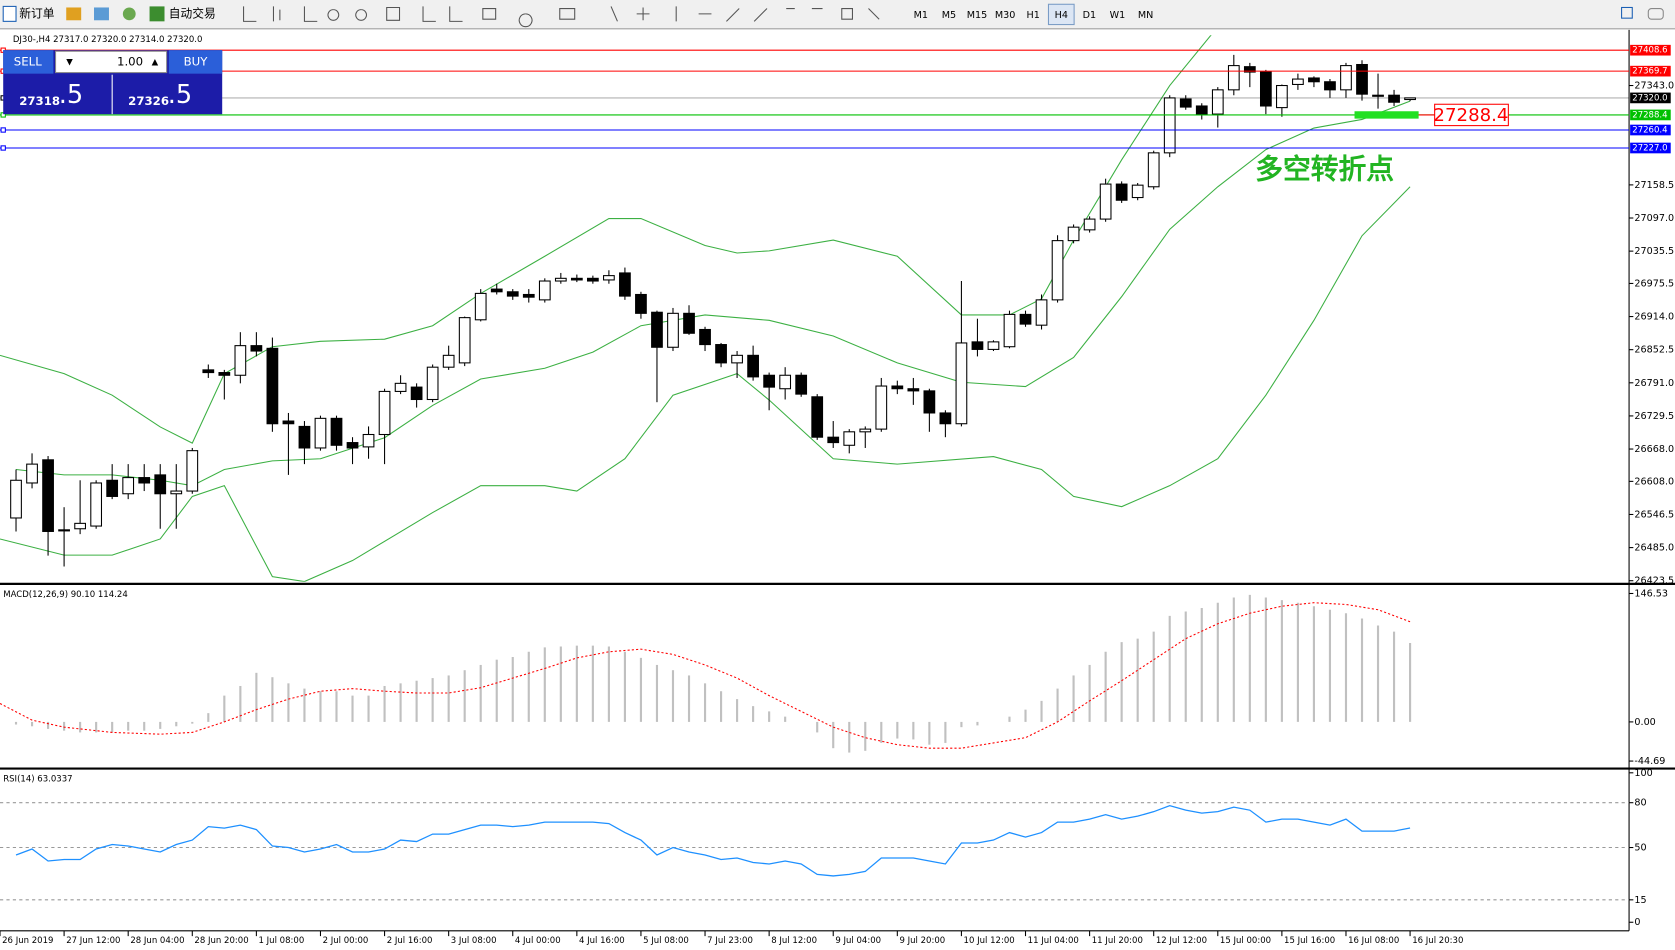 This screenshot has width=1675, height=950. I want to click on level-label: 27260.4, so click(1649, 131).